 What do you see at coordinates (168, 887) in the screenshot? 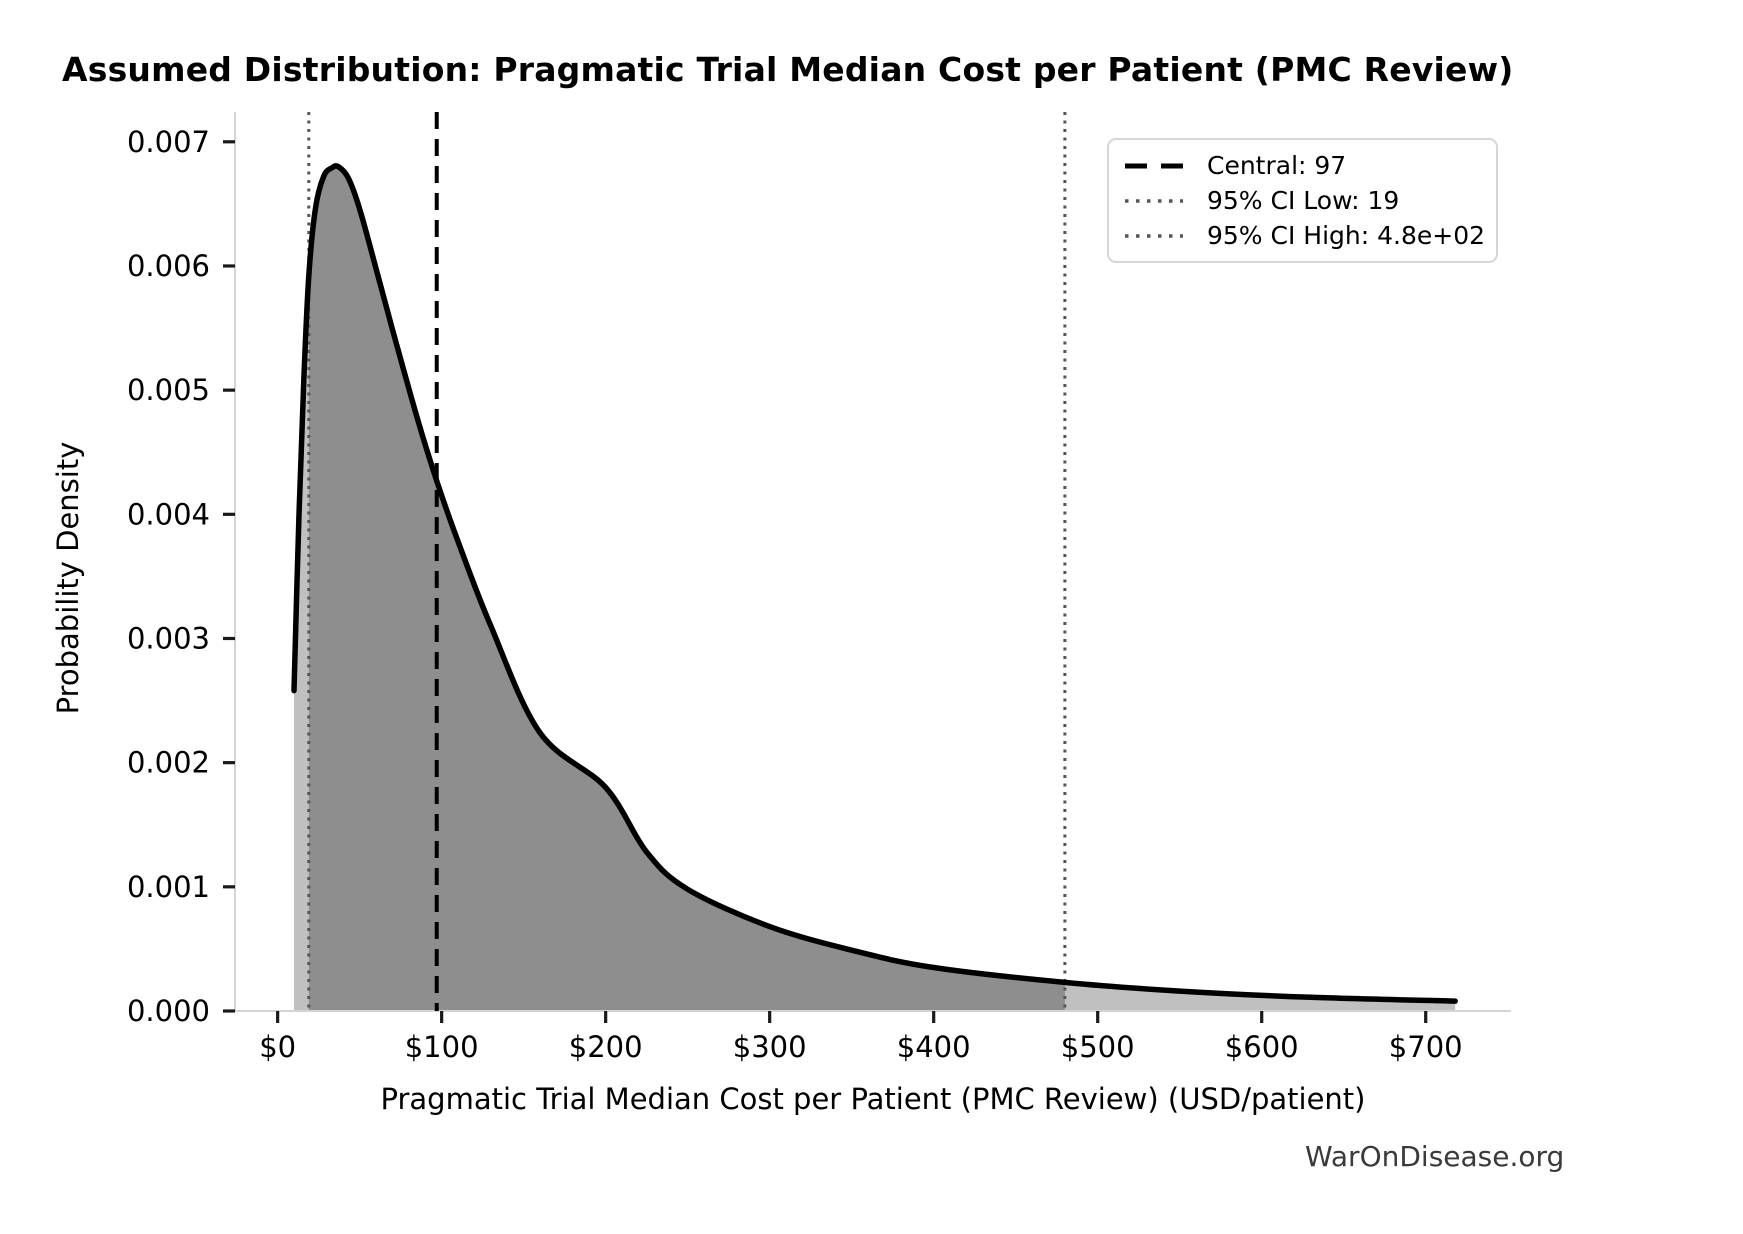
I see `y-tick-label: 0.001` at bounding box center [168, 887].